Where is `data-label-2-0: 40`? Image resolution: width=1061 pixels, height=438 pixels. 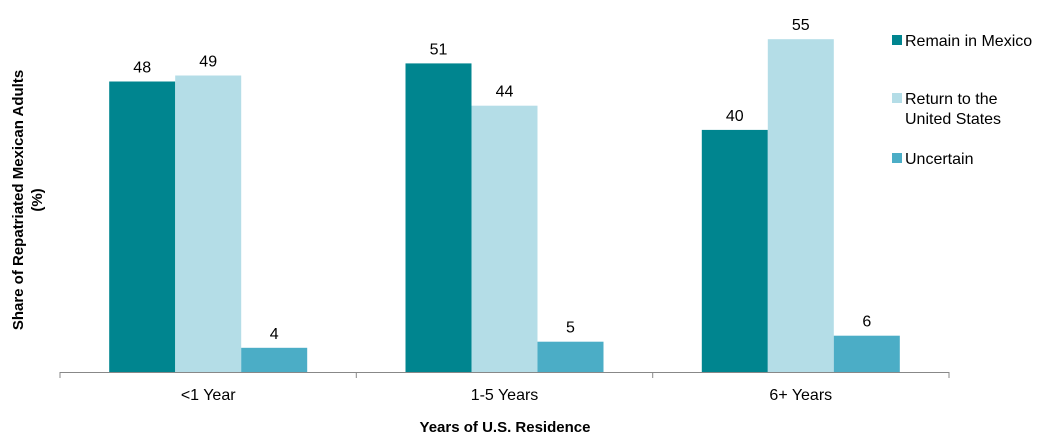 data-label-2-0: 40 is located at coordinates (735, 116).